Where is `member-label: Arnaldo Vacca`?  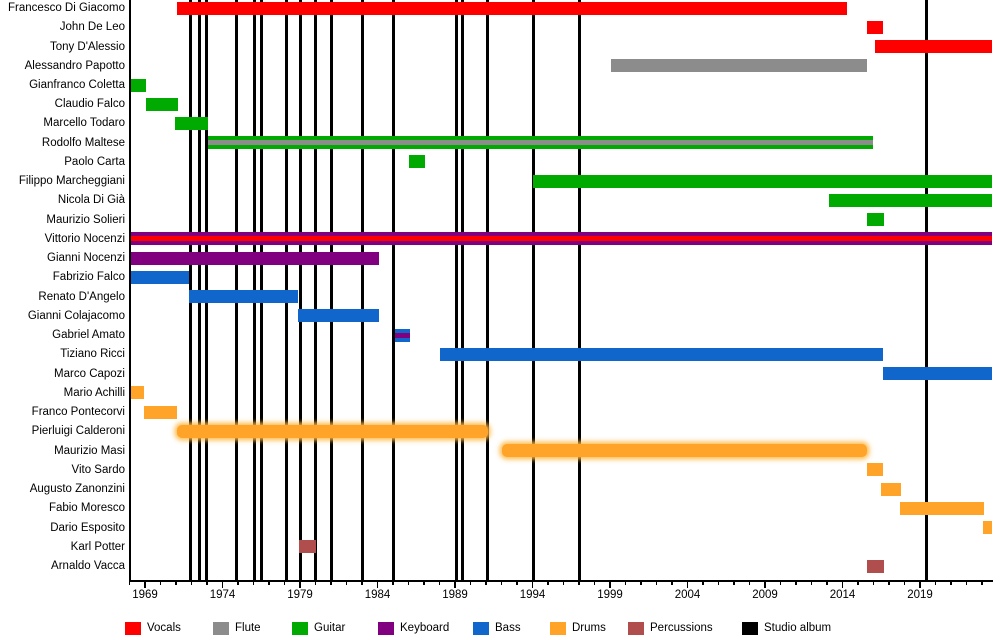
member-label: Arnaldo Vacca is located at coordinates (88, 566).